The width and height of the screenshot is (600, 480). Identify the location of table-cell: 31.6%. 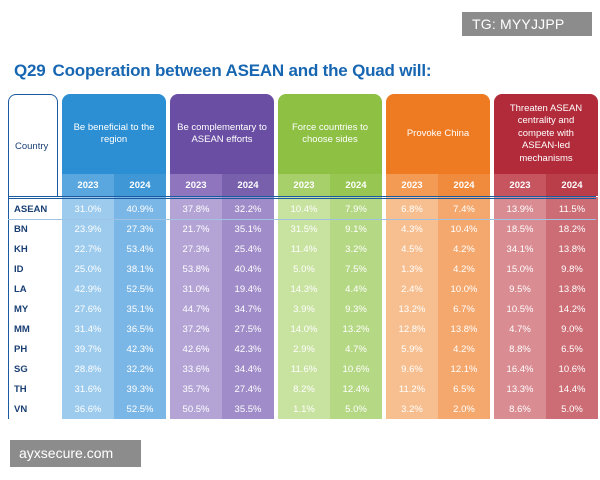
(88, 389).